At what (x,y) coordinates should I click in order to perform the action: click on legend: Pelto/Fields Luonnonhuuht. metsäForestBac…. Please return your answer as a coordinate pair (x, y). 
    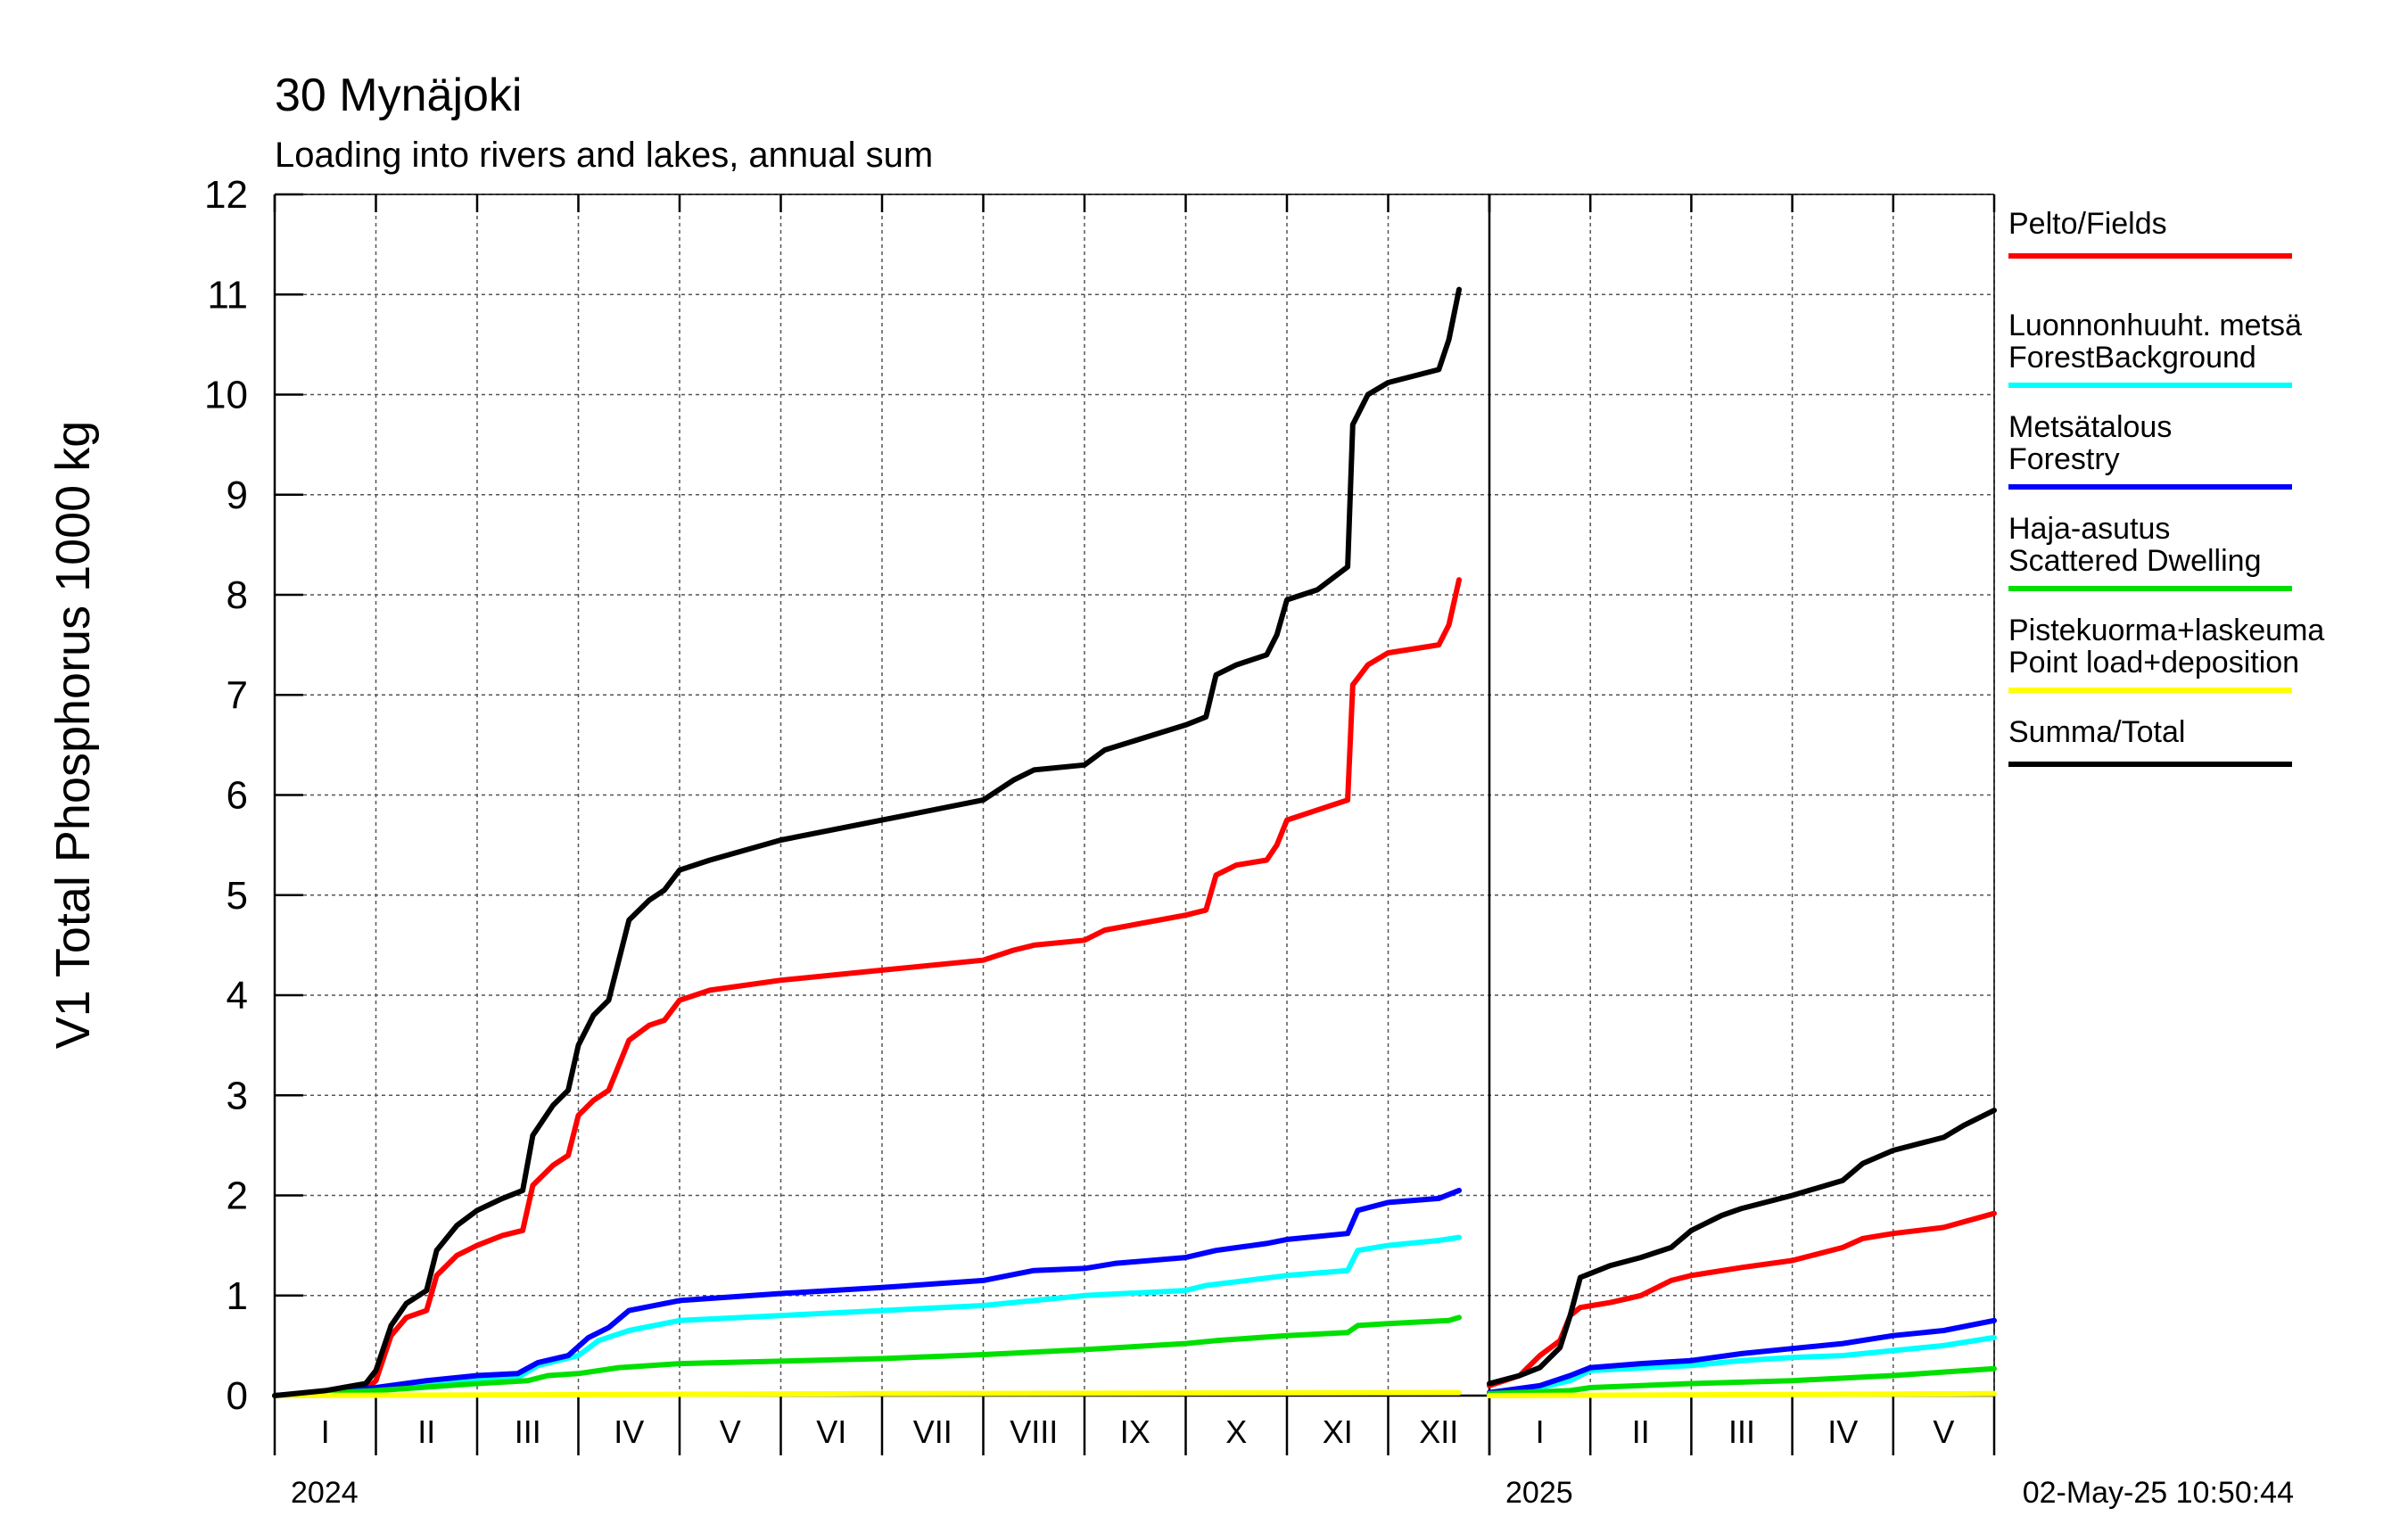
    Looking at the image, I should click on (2166, 487).